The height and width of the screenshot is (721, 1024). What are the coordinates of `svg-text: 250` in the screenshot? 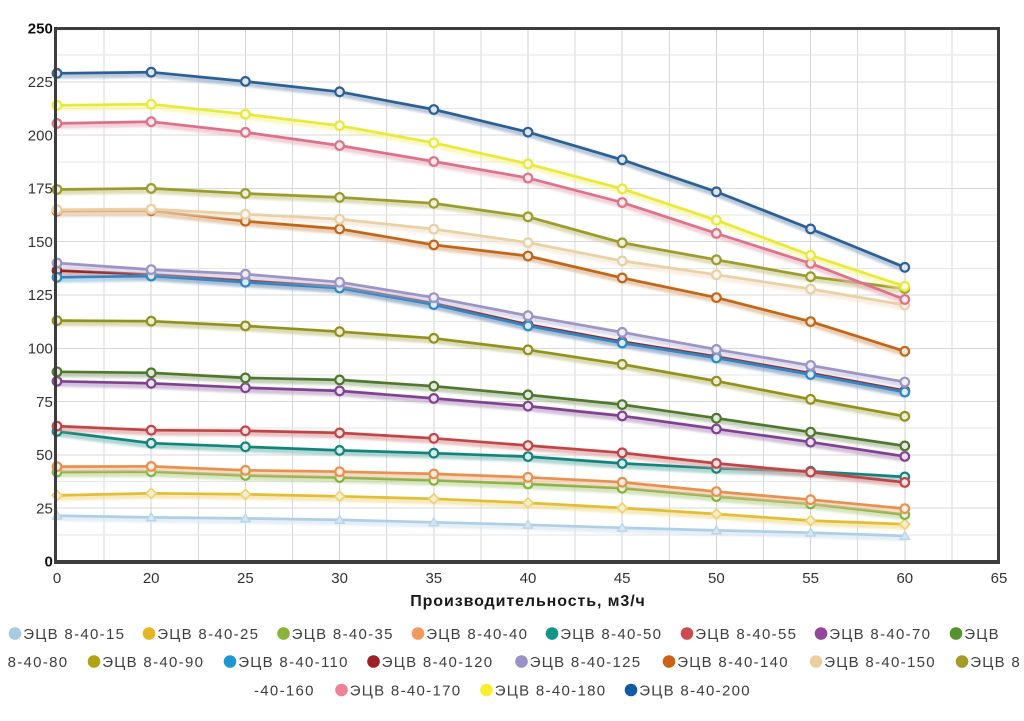 It's located at (40, 29).